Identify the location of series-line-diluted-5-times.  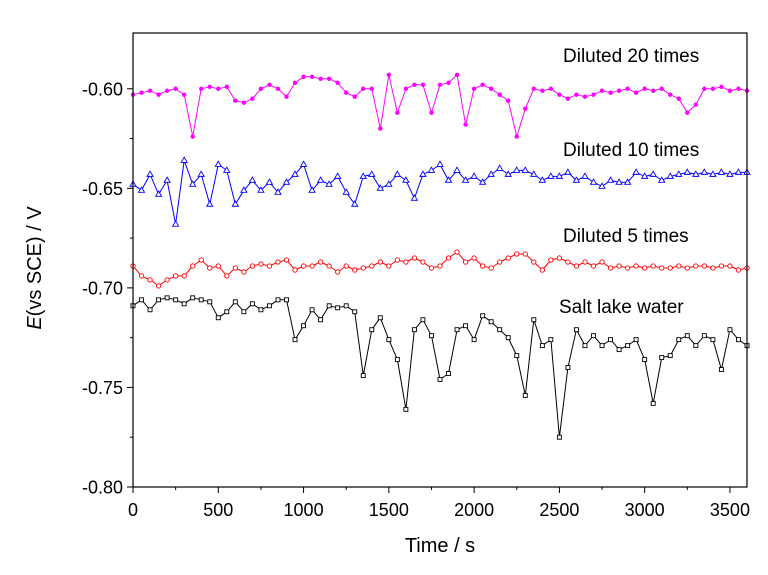
(440, 269).